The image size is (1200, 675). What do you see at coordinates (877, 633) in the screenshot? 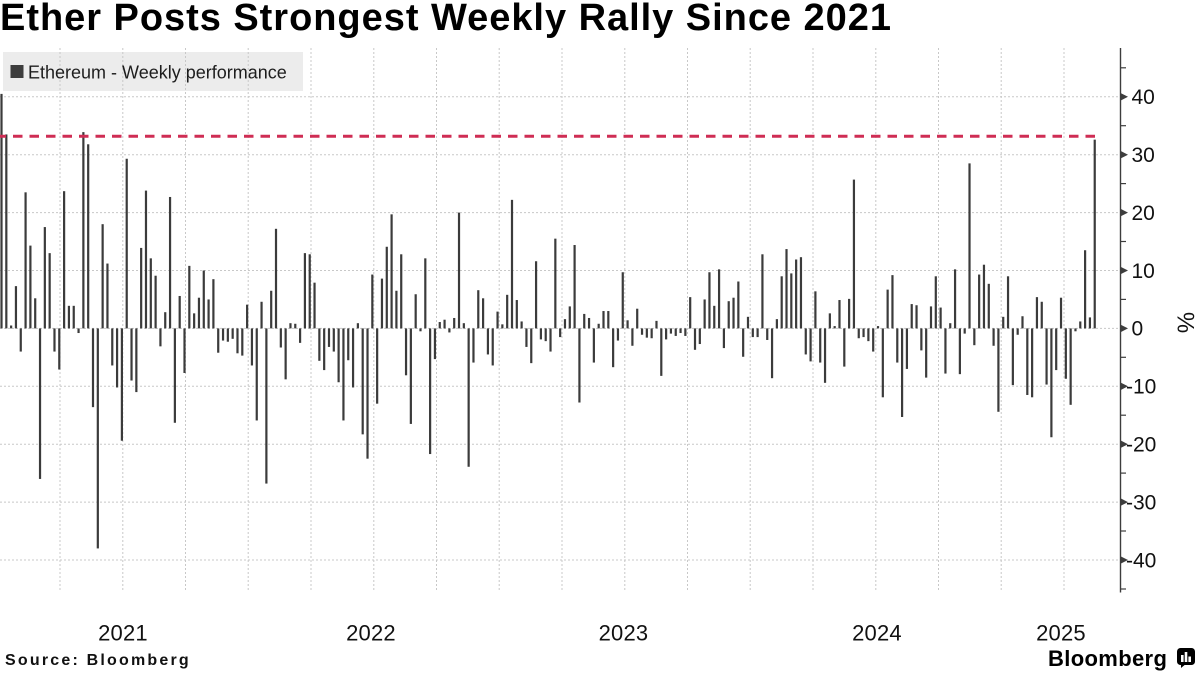
I see `svg-text: 2024` at bounding box center [877, 633].